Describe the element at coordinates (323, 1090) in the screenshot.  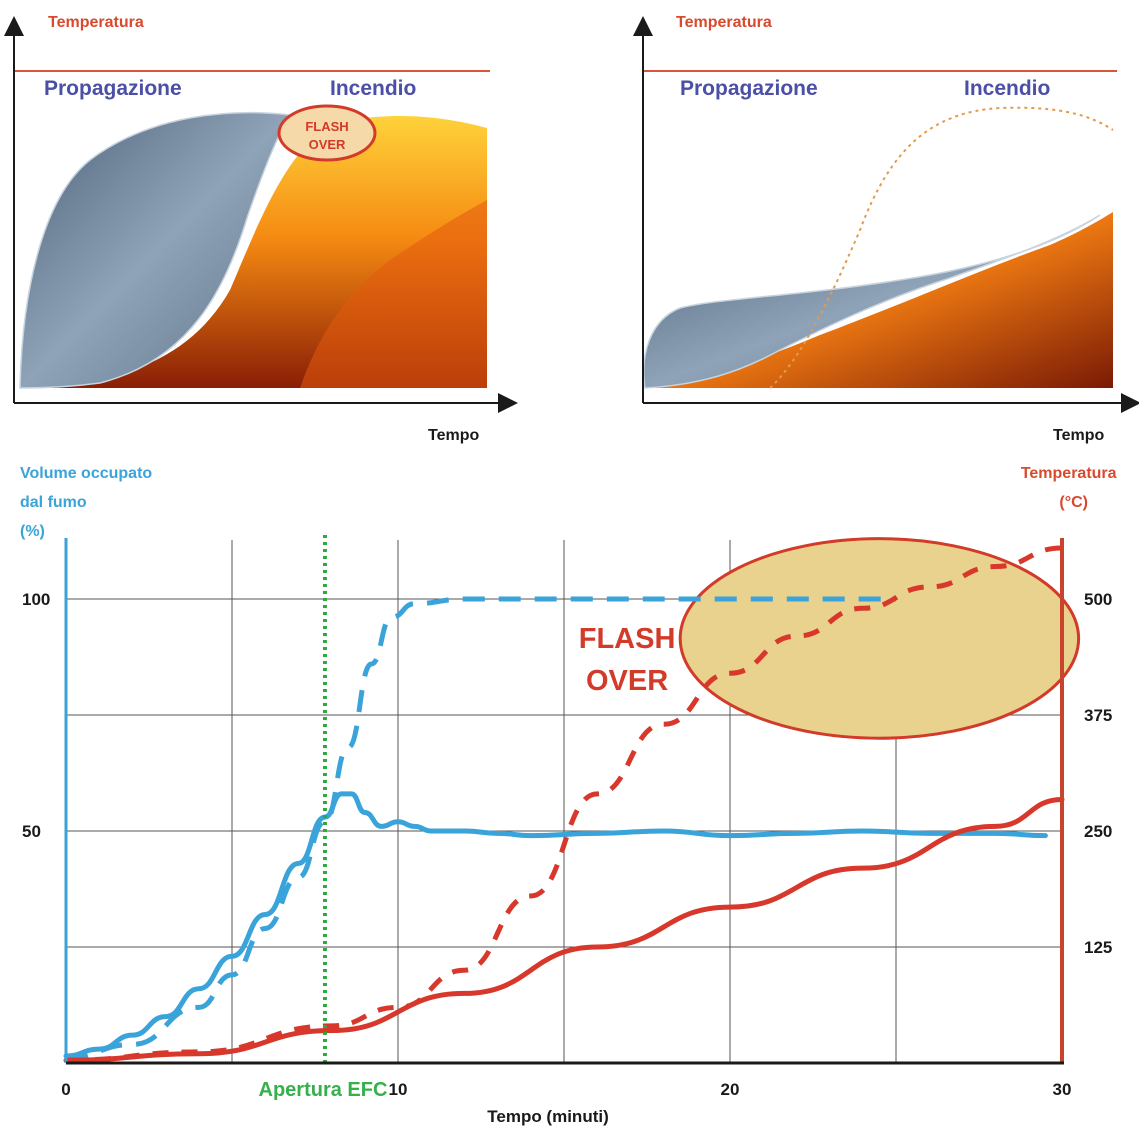
I see `efc-opening-label: Apertura EFC` at that location.